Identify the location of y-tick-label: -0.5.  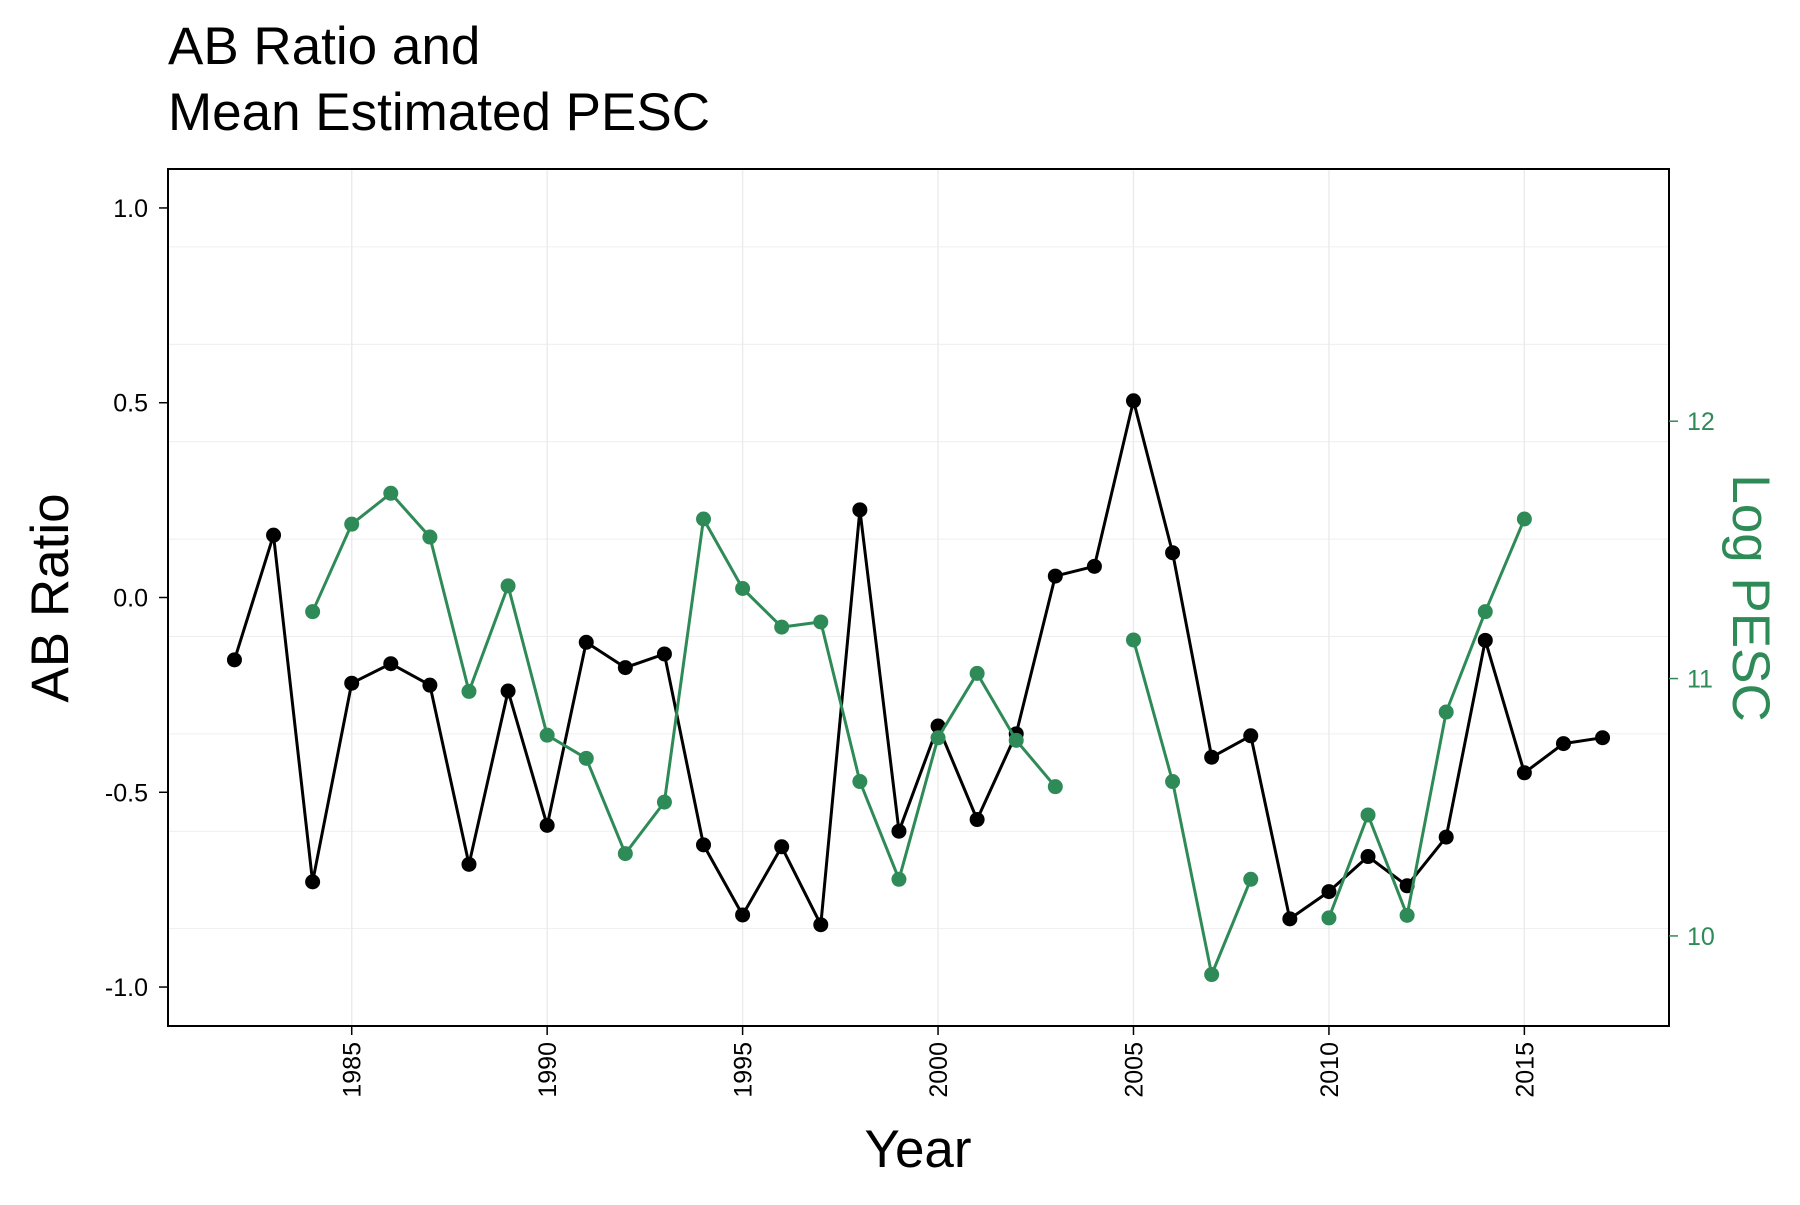
(126, 793).